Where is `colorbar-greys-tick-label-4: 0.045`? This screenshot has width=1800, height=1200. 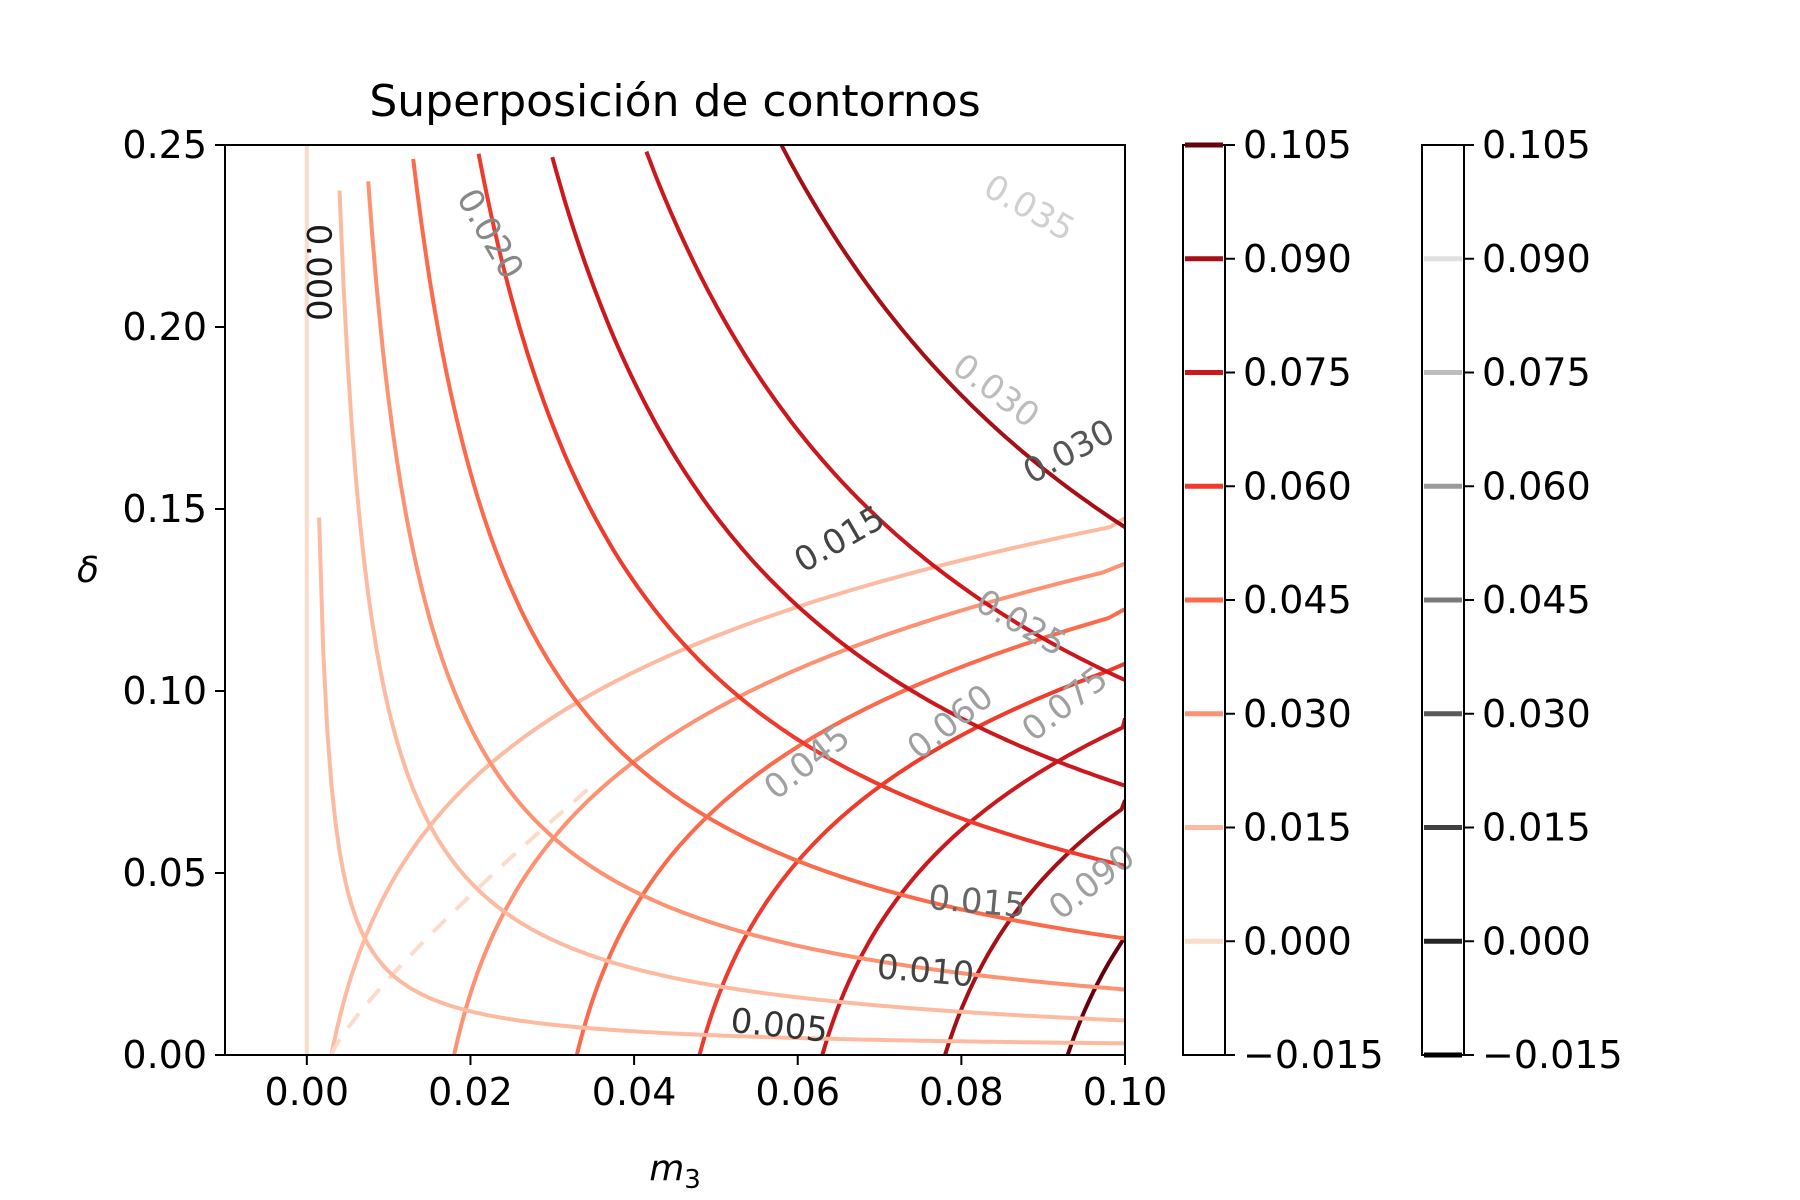 colorbar-greys-tick-label-4: 0.045 is located at coordinates (1536, 600).